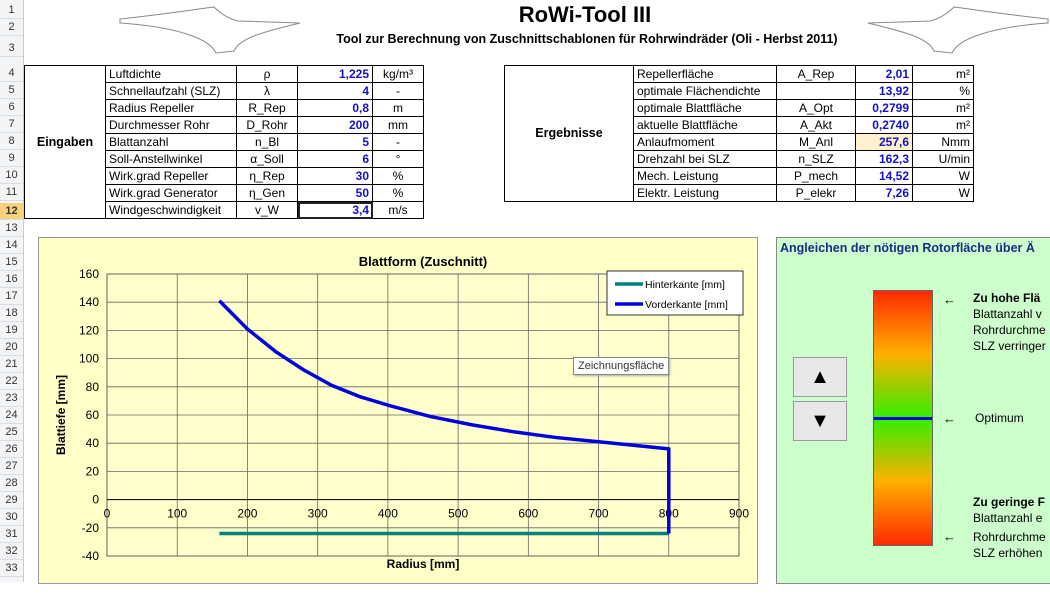  I want to click on row-number: 13, so click(11, 228).